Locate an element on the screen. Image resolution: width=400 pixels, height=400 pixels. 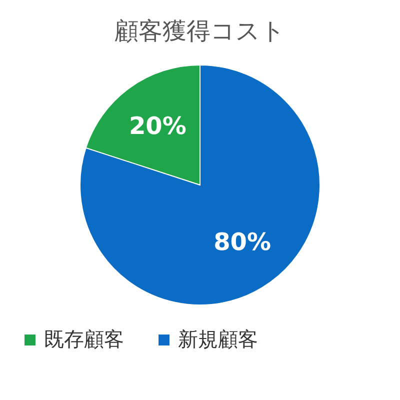
legend-label: 既存顧客 is located at coordinates (84, 339).